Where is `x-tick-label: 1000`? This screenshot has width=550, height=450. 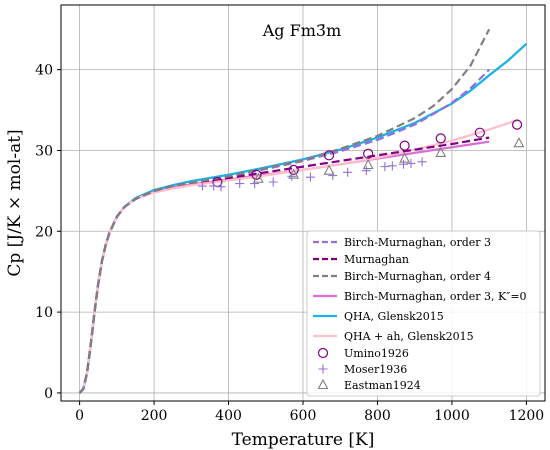
x-tick-label: 1000 is located at coordinates (452, 416).